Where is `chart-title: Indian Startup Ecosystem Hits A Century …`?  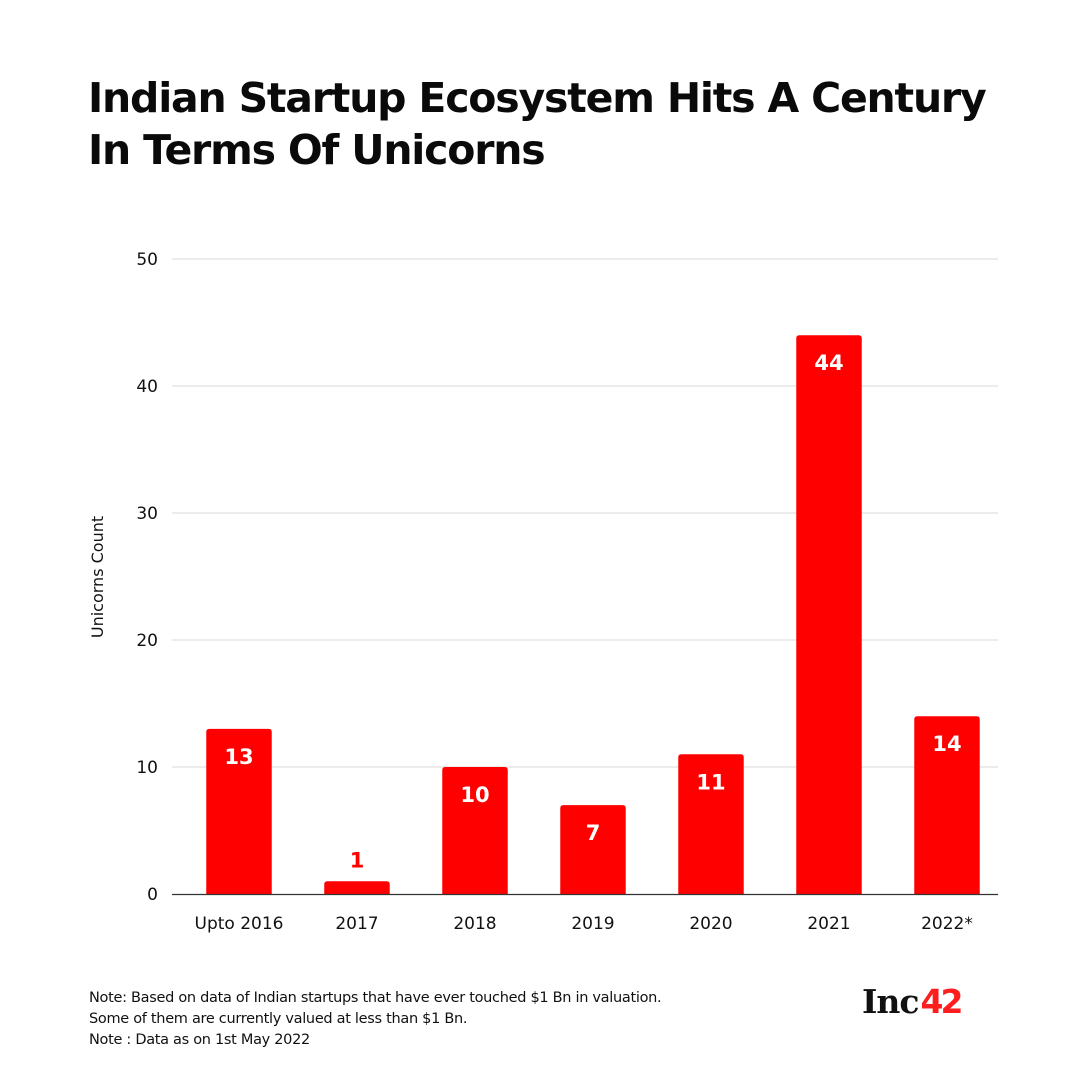 chart-title: Indian Startup Ecosystem Hits A Century … is located at coordinates (537, 124).